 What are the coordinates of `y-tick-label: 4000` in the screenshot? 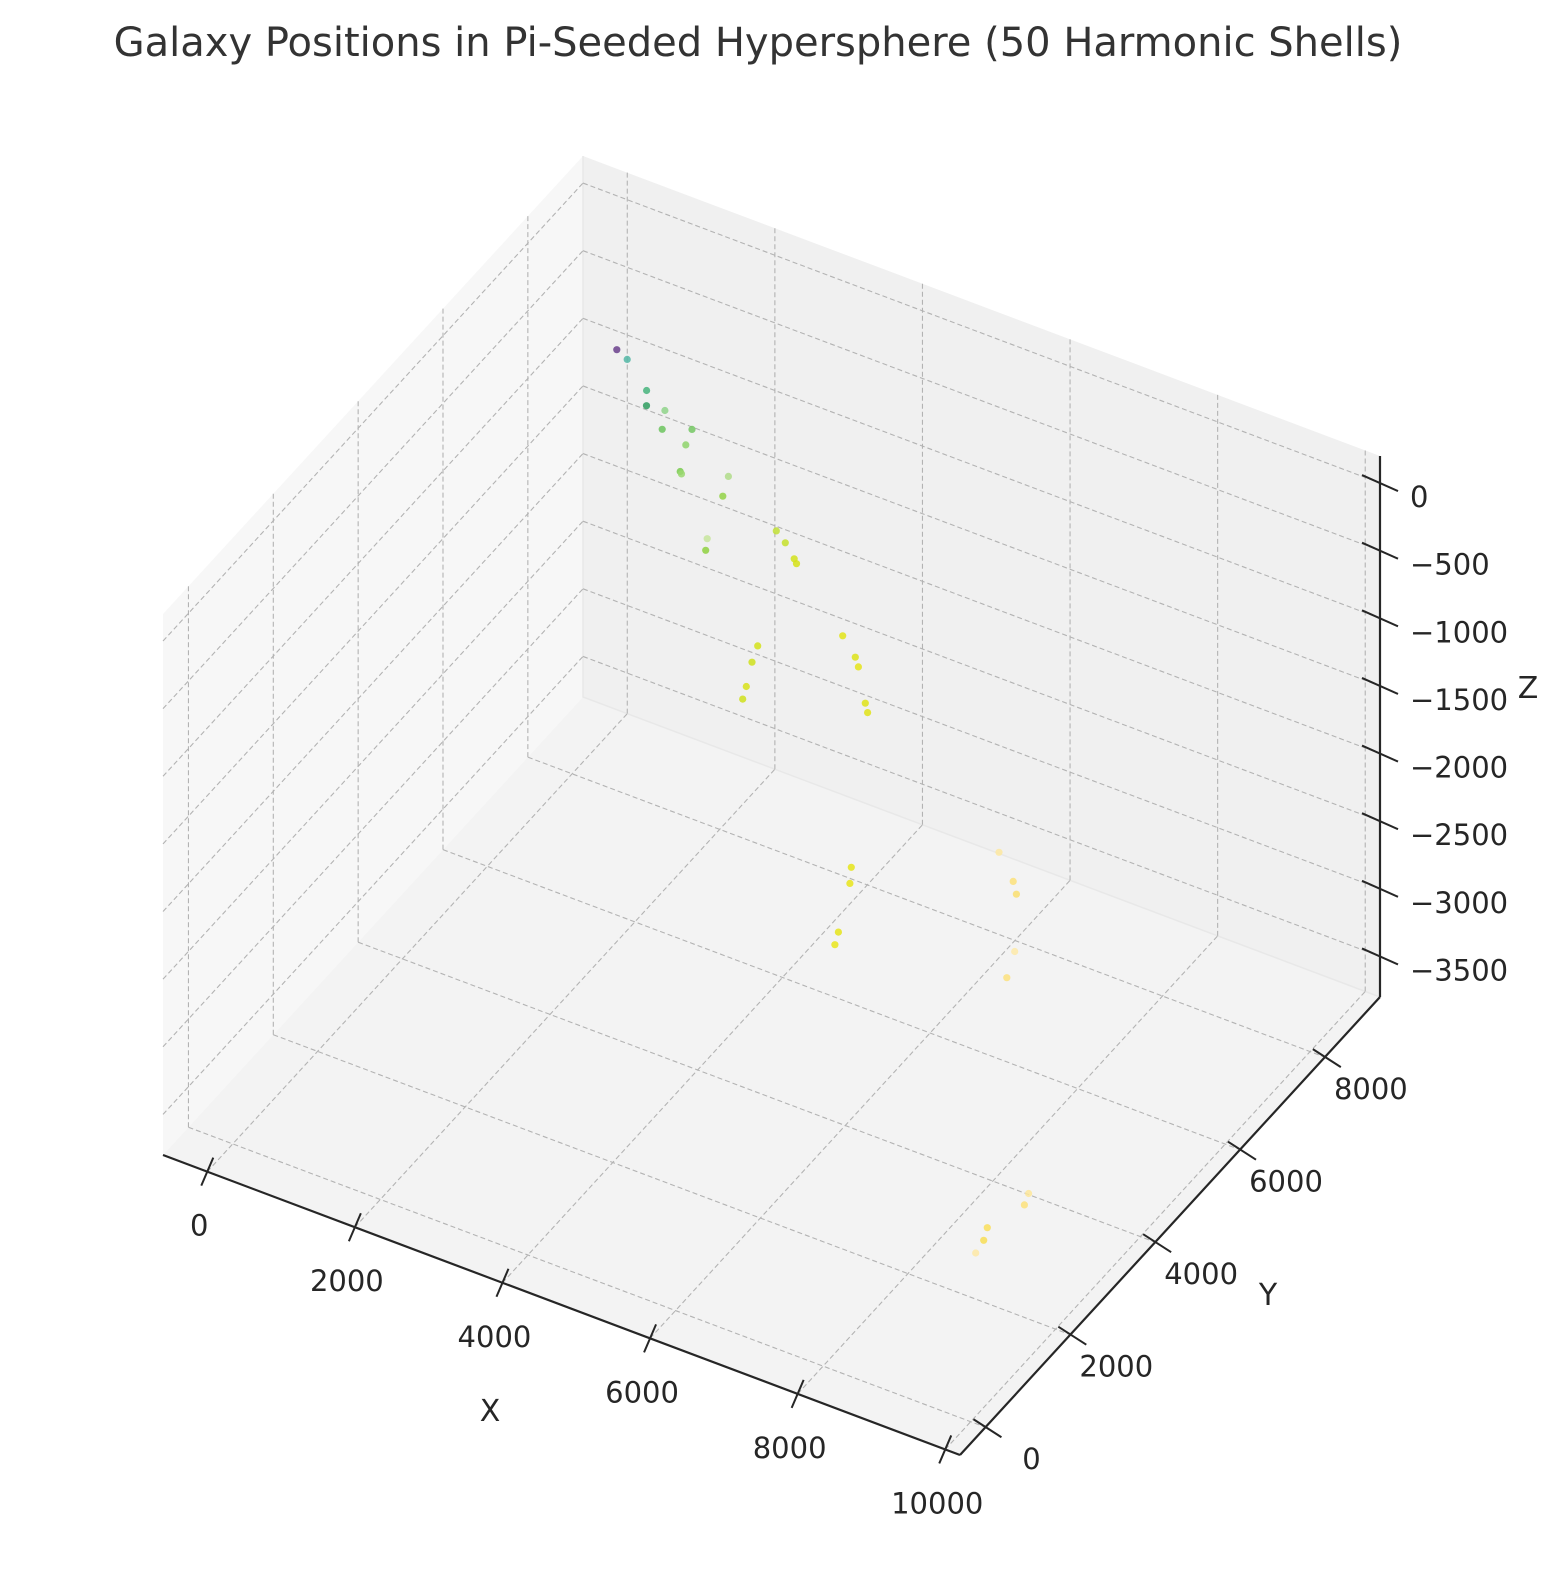 It's located at (1201, 1274).